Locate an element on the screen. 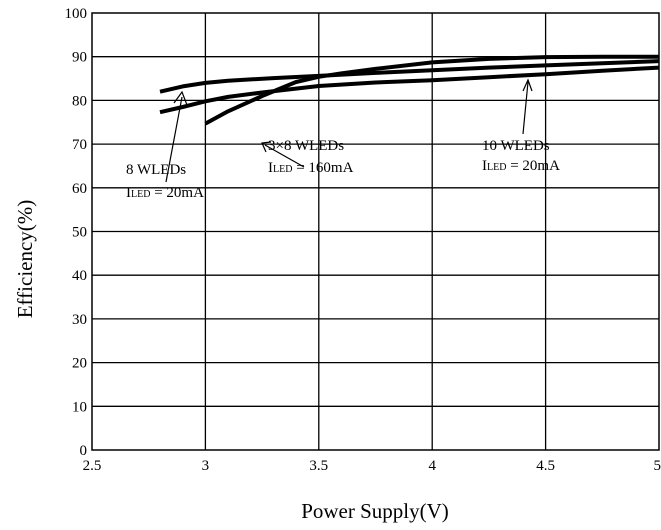  annotation-10-wleds-value: = 20mA is located at coordinates (533, 166).